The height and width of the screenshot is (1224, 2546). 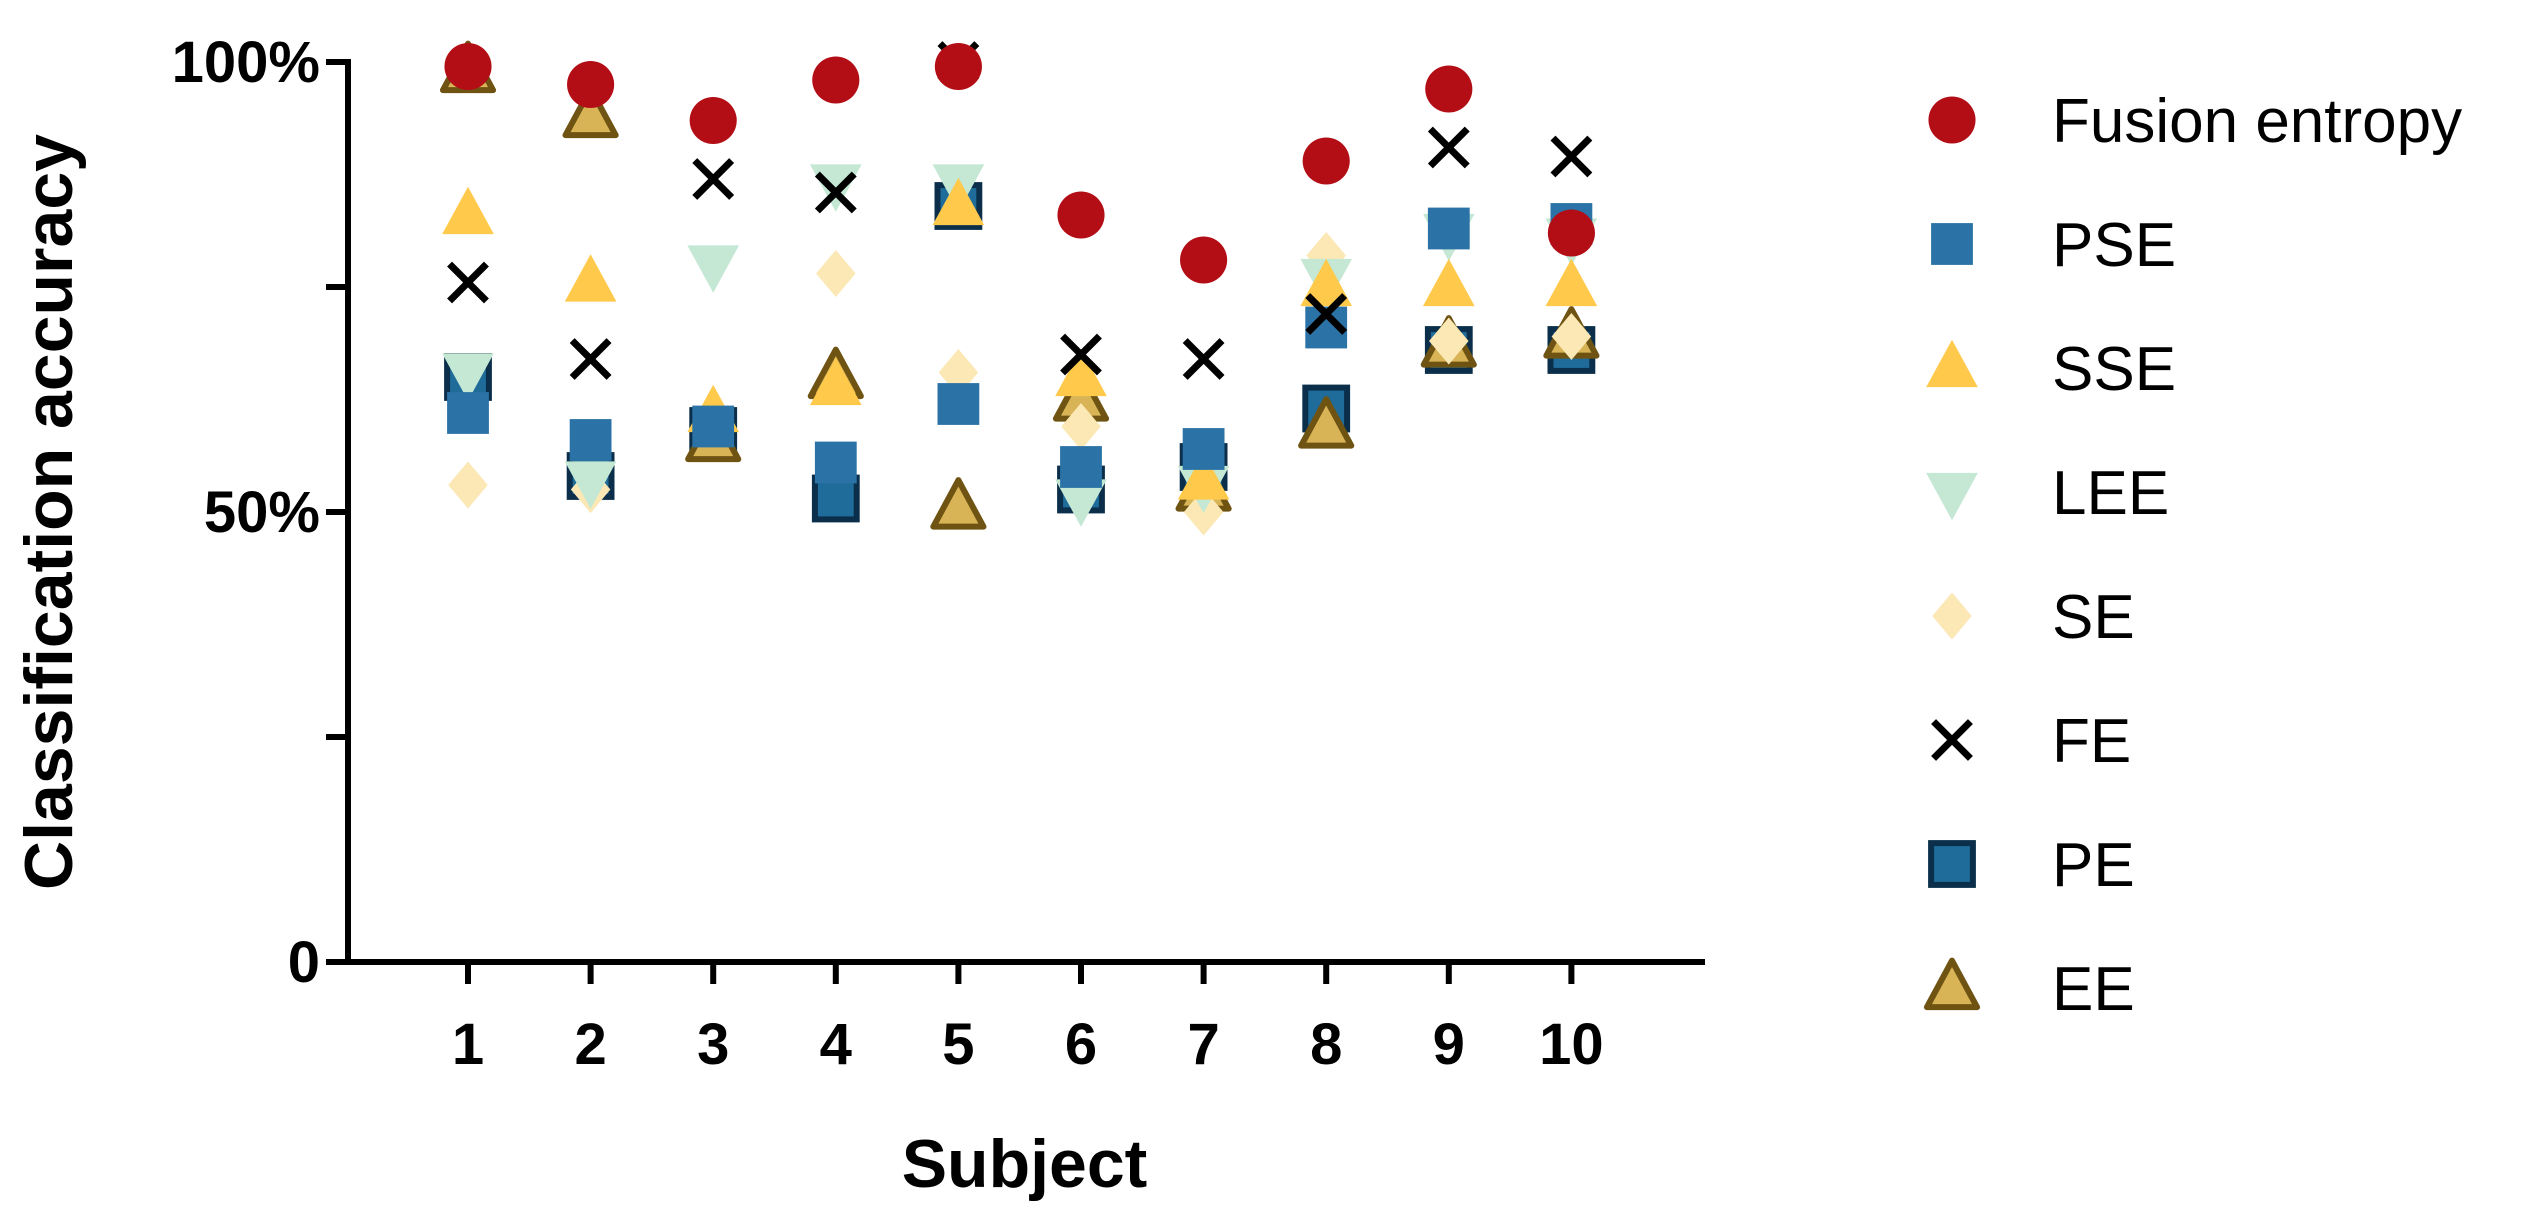 What do you see at coordinates (304, 962) in the screenshot?
I see `y-tick-label: 0` at bounding box center [304, 962].